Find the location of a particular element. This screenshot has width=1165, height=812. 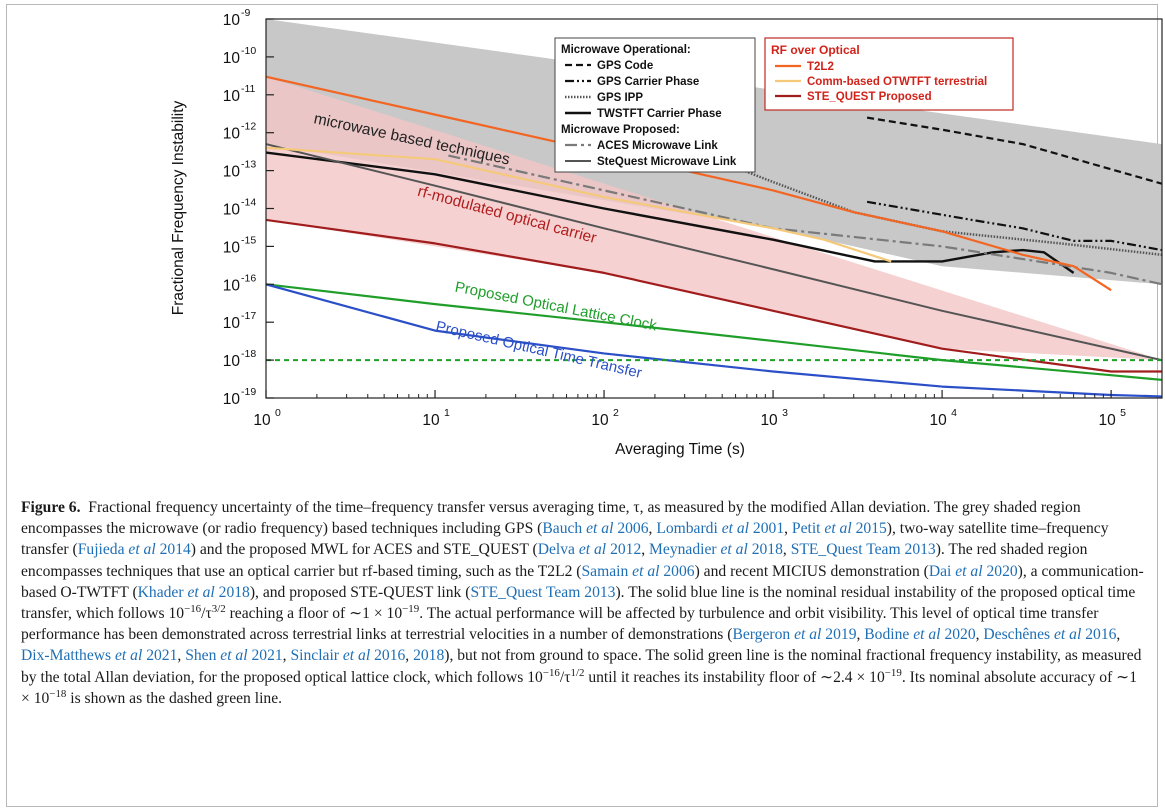

series-line-twstft-carrier-phase is located at coordinates (670, 212).